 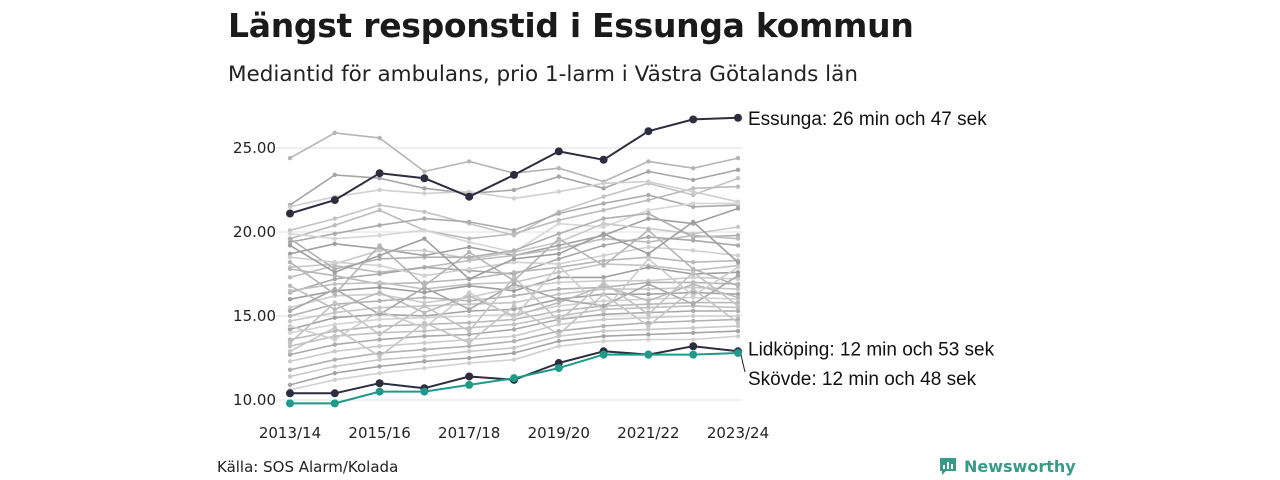 I want to click on series-annotation: Lidköping: 12 min och 53 sek, so click(x=871, y=349).